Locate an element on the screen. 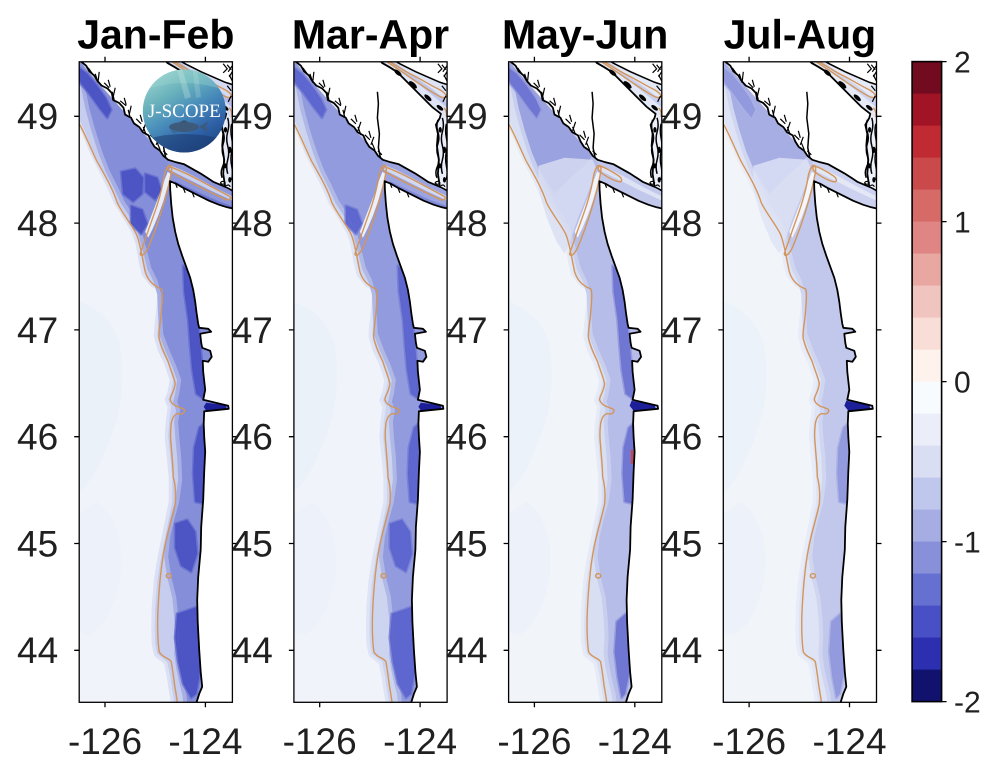  svg-text: Mar-Apr is located at coordinates (370, 35).